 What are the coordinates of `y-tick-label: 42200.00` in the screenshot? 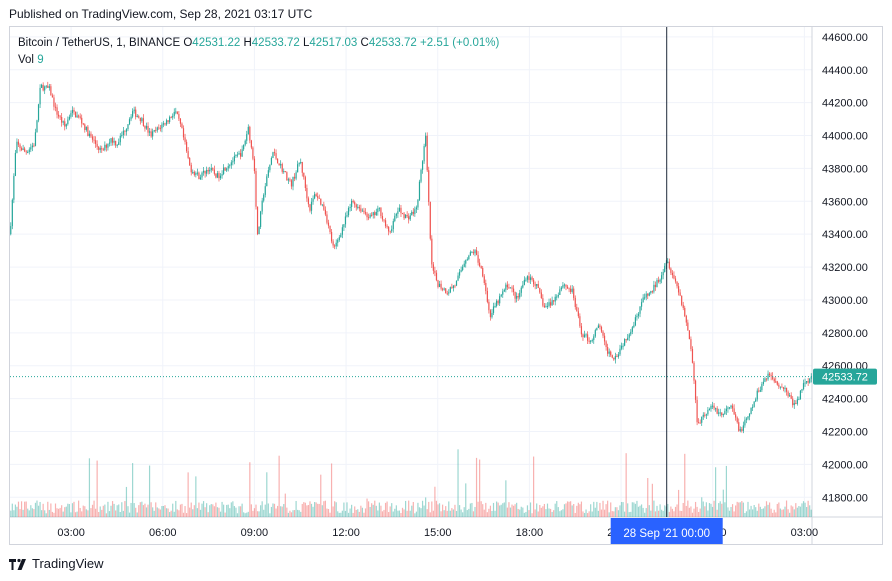 It's located at (845, 432).